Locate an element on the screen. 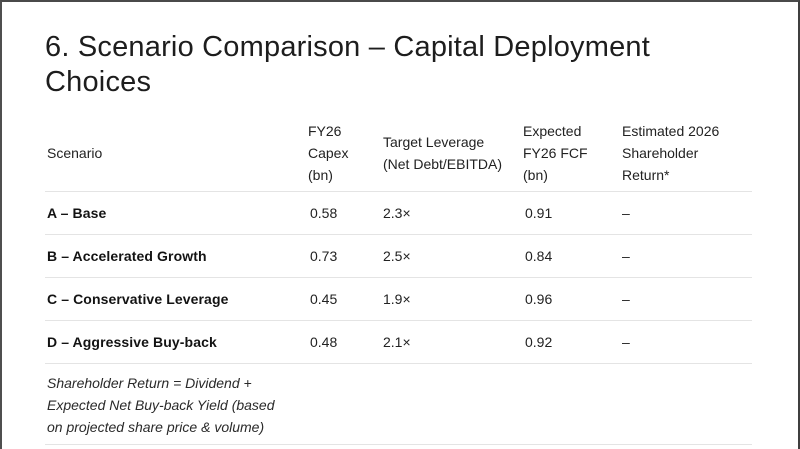 This screenshot has width=800, height=449. scenario-label: B – Accelerated Growth is located at coordinates (127, 256).